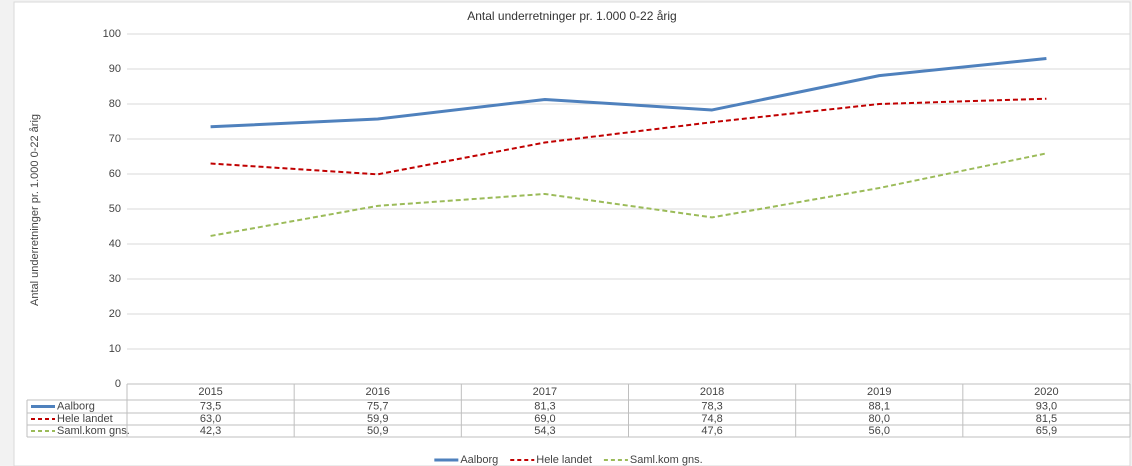 The width and height of the screenshot is (1132, 466). I want to click on x-tick-label: 2015, so click(210, 392).